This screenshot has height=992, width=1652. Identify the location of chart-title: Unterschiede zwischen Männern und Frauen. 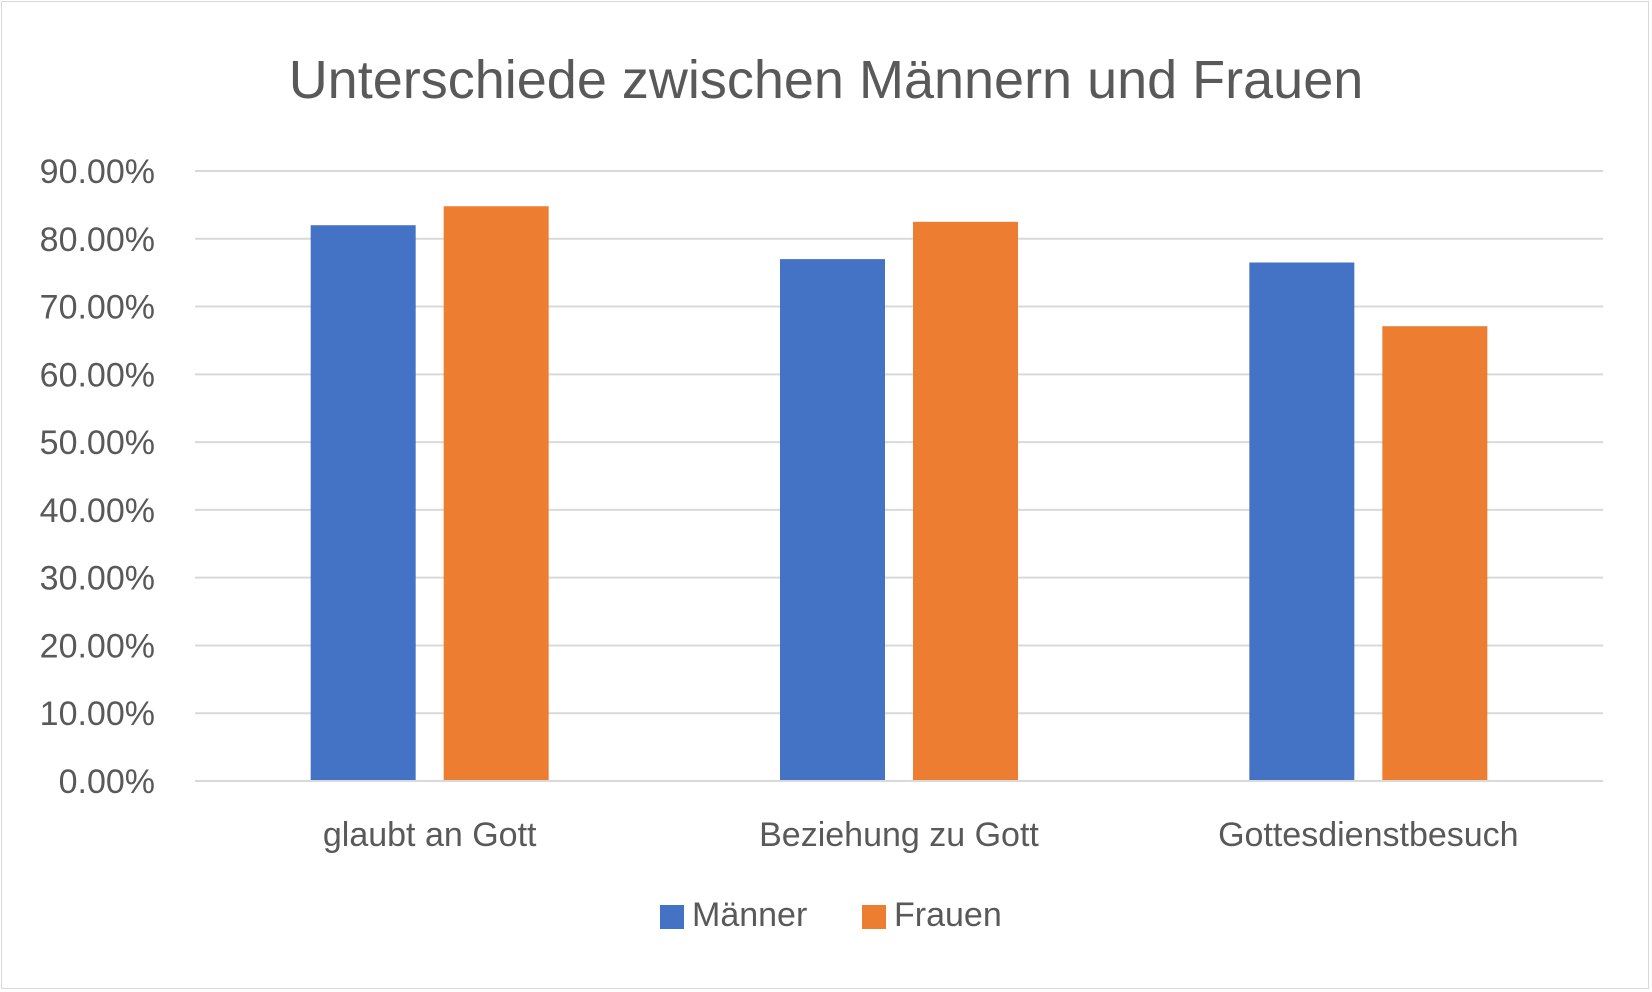
(826, 80).